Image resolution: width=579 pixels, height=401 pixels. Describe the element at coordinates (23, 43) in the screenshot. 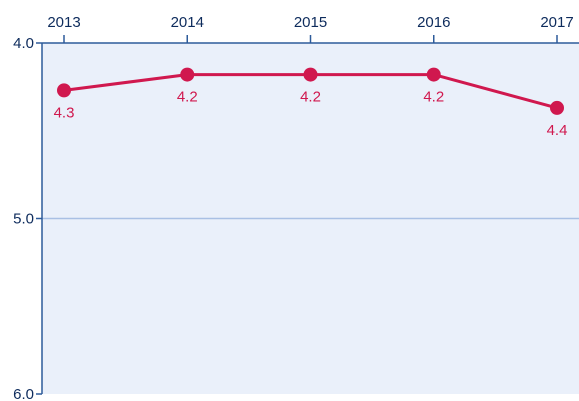

I see `y-tick-label: 4.0` at that location.